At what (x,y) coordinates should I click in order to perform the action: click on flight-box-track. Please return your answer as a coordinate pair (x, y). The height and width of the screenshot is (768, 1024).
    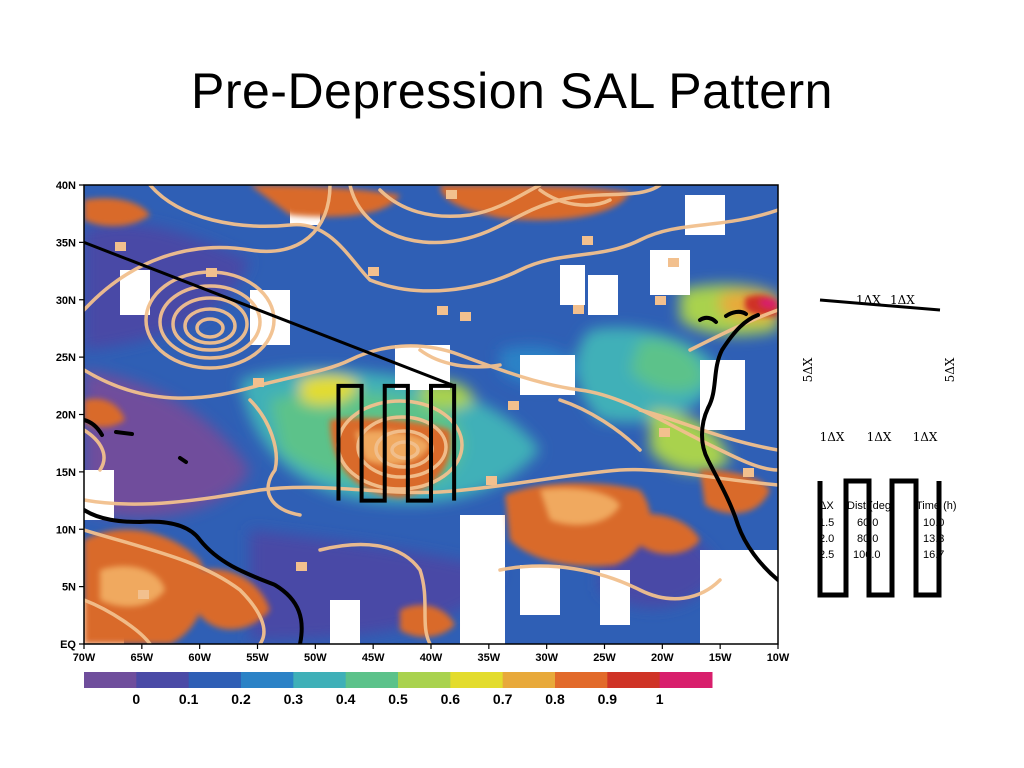
    Looking at the image, I should click on (396, 443).